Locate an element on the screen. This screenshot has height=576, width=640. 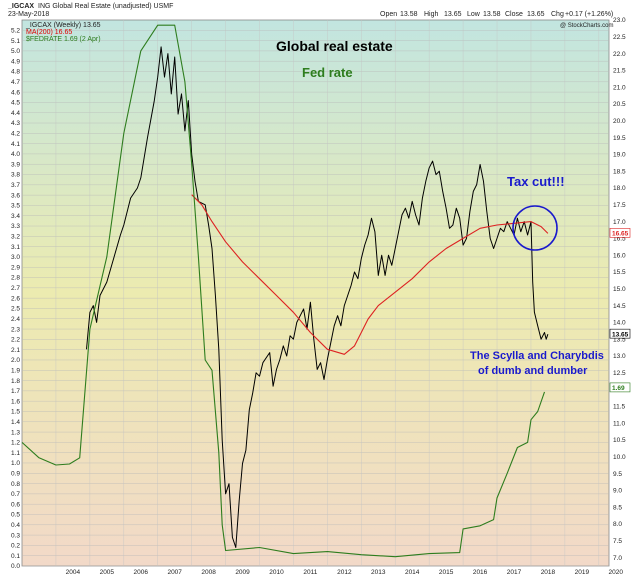
right-tick-label: 20.0 is located at coordinates (619, 121).